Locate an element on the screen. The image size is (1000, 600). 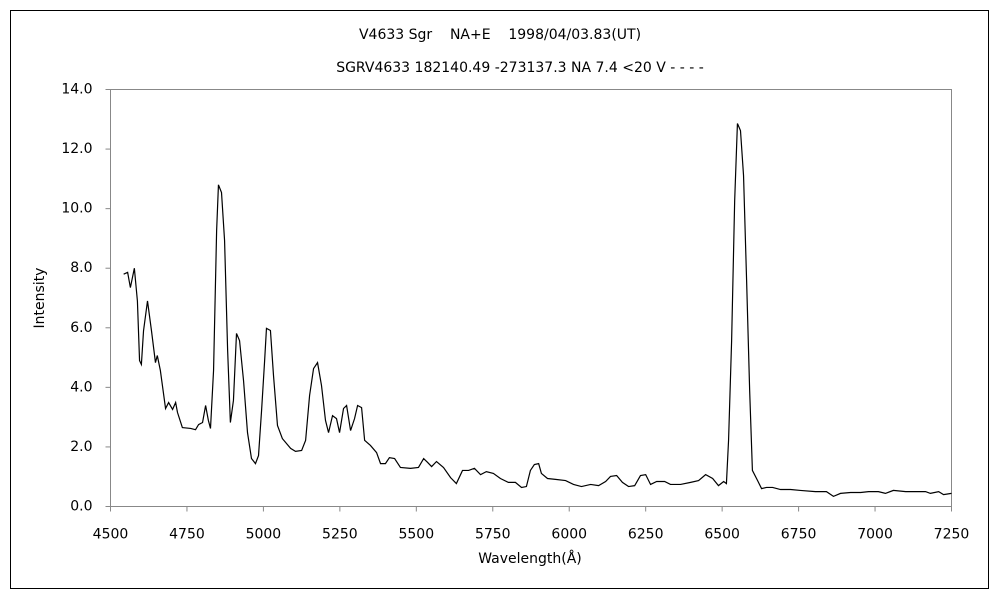
y-axis-label: Intensity is located at coordinates (40, 298).